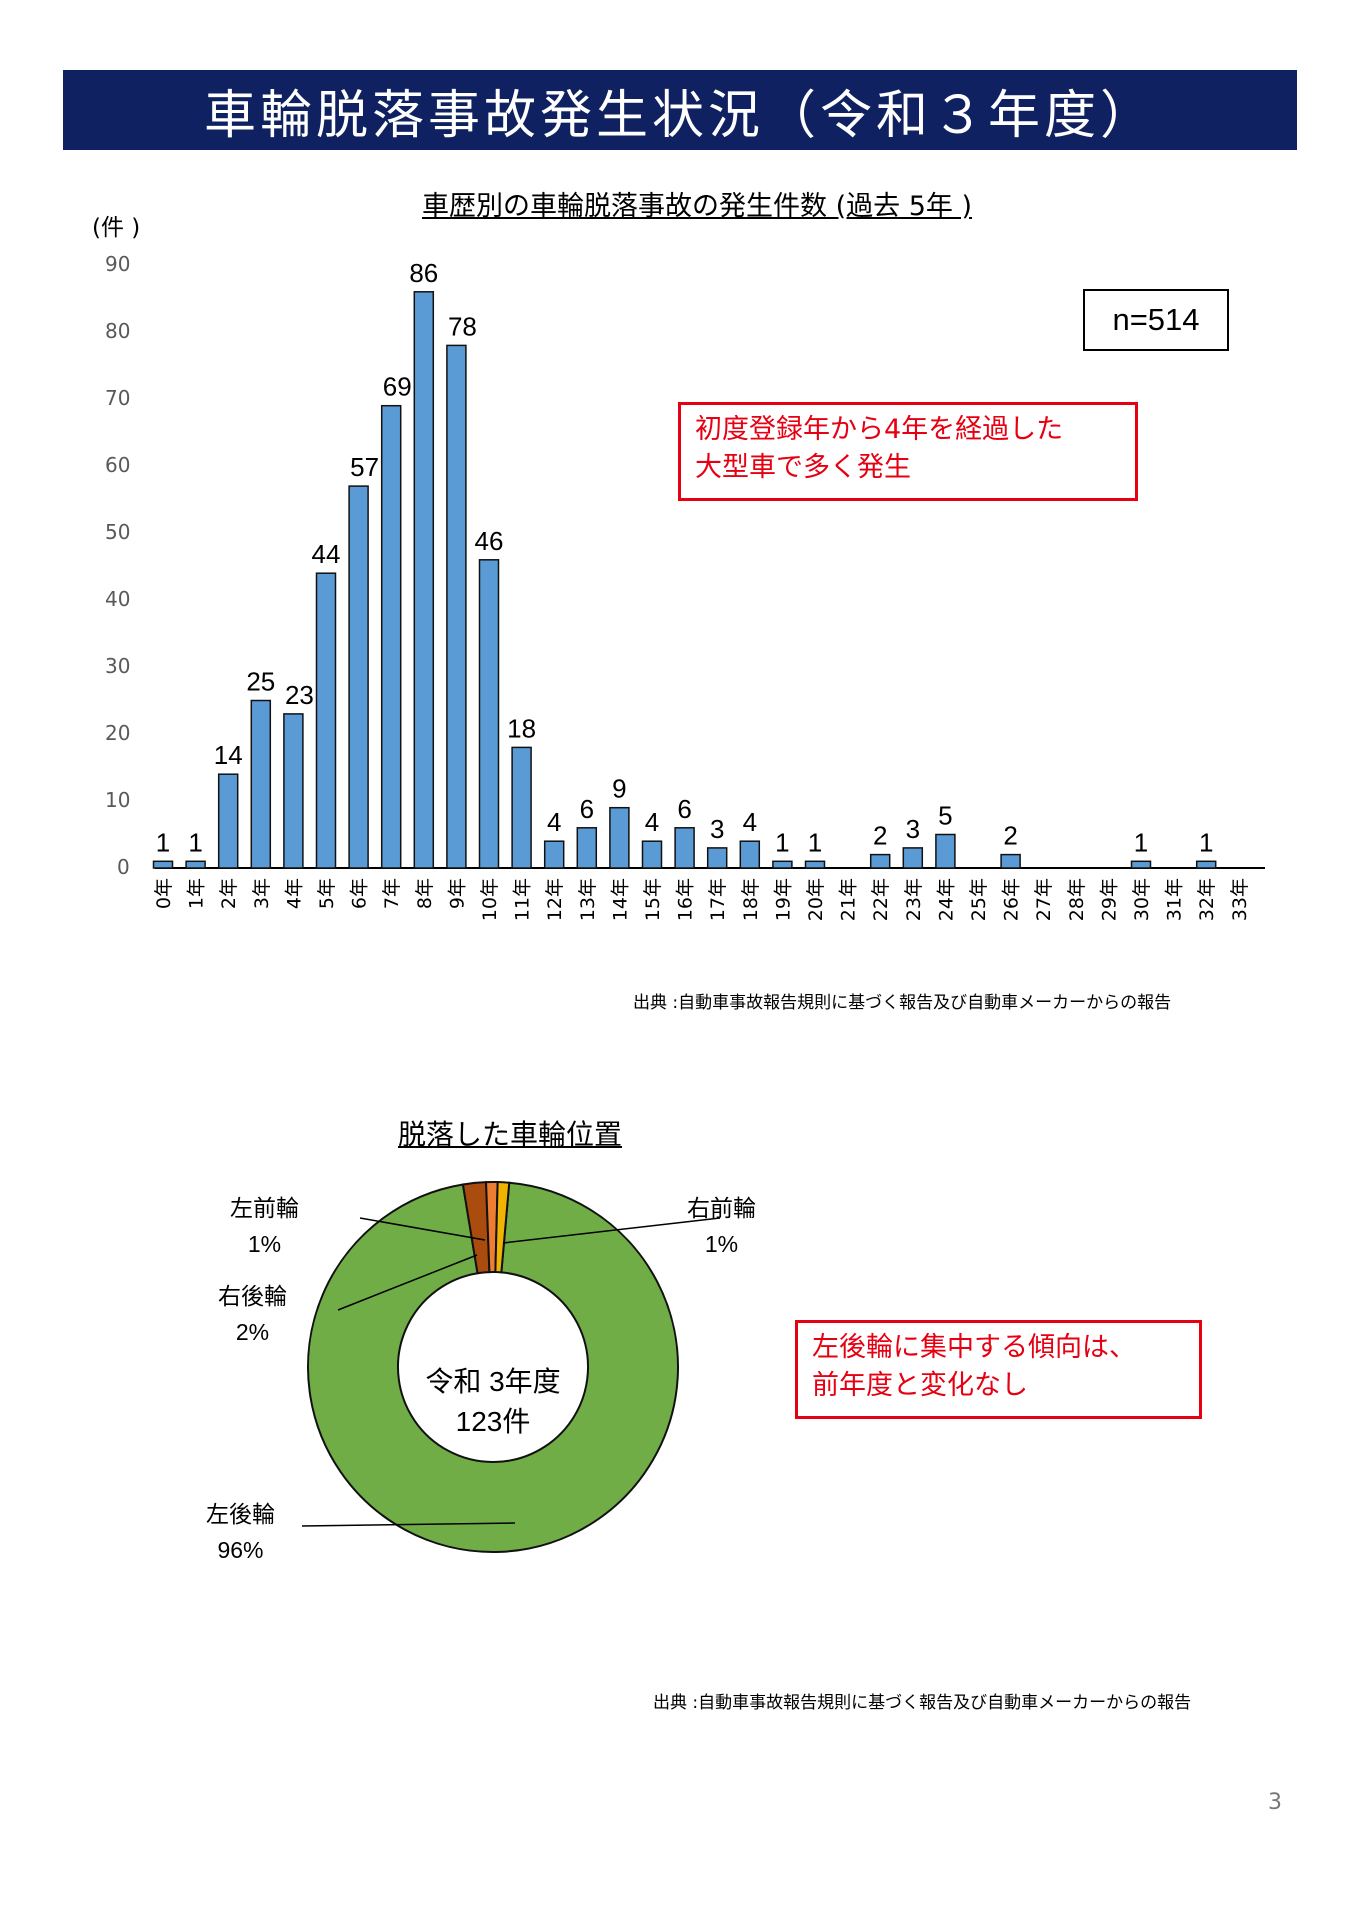 The height and width of the screenshot is (1920, 1358). I want to click on page-number: 3, so click(1275, 1802).